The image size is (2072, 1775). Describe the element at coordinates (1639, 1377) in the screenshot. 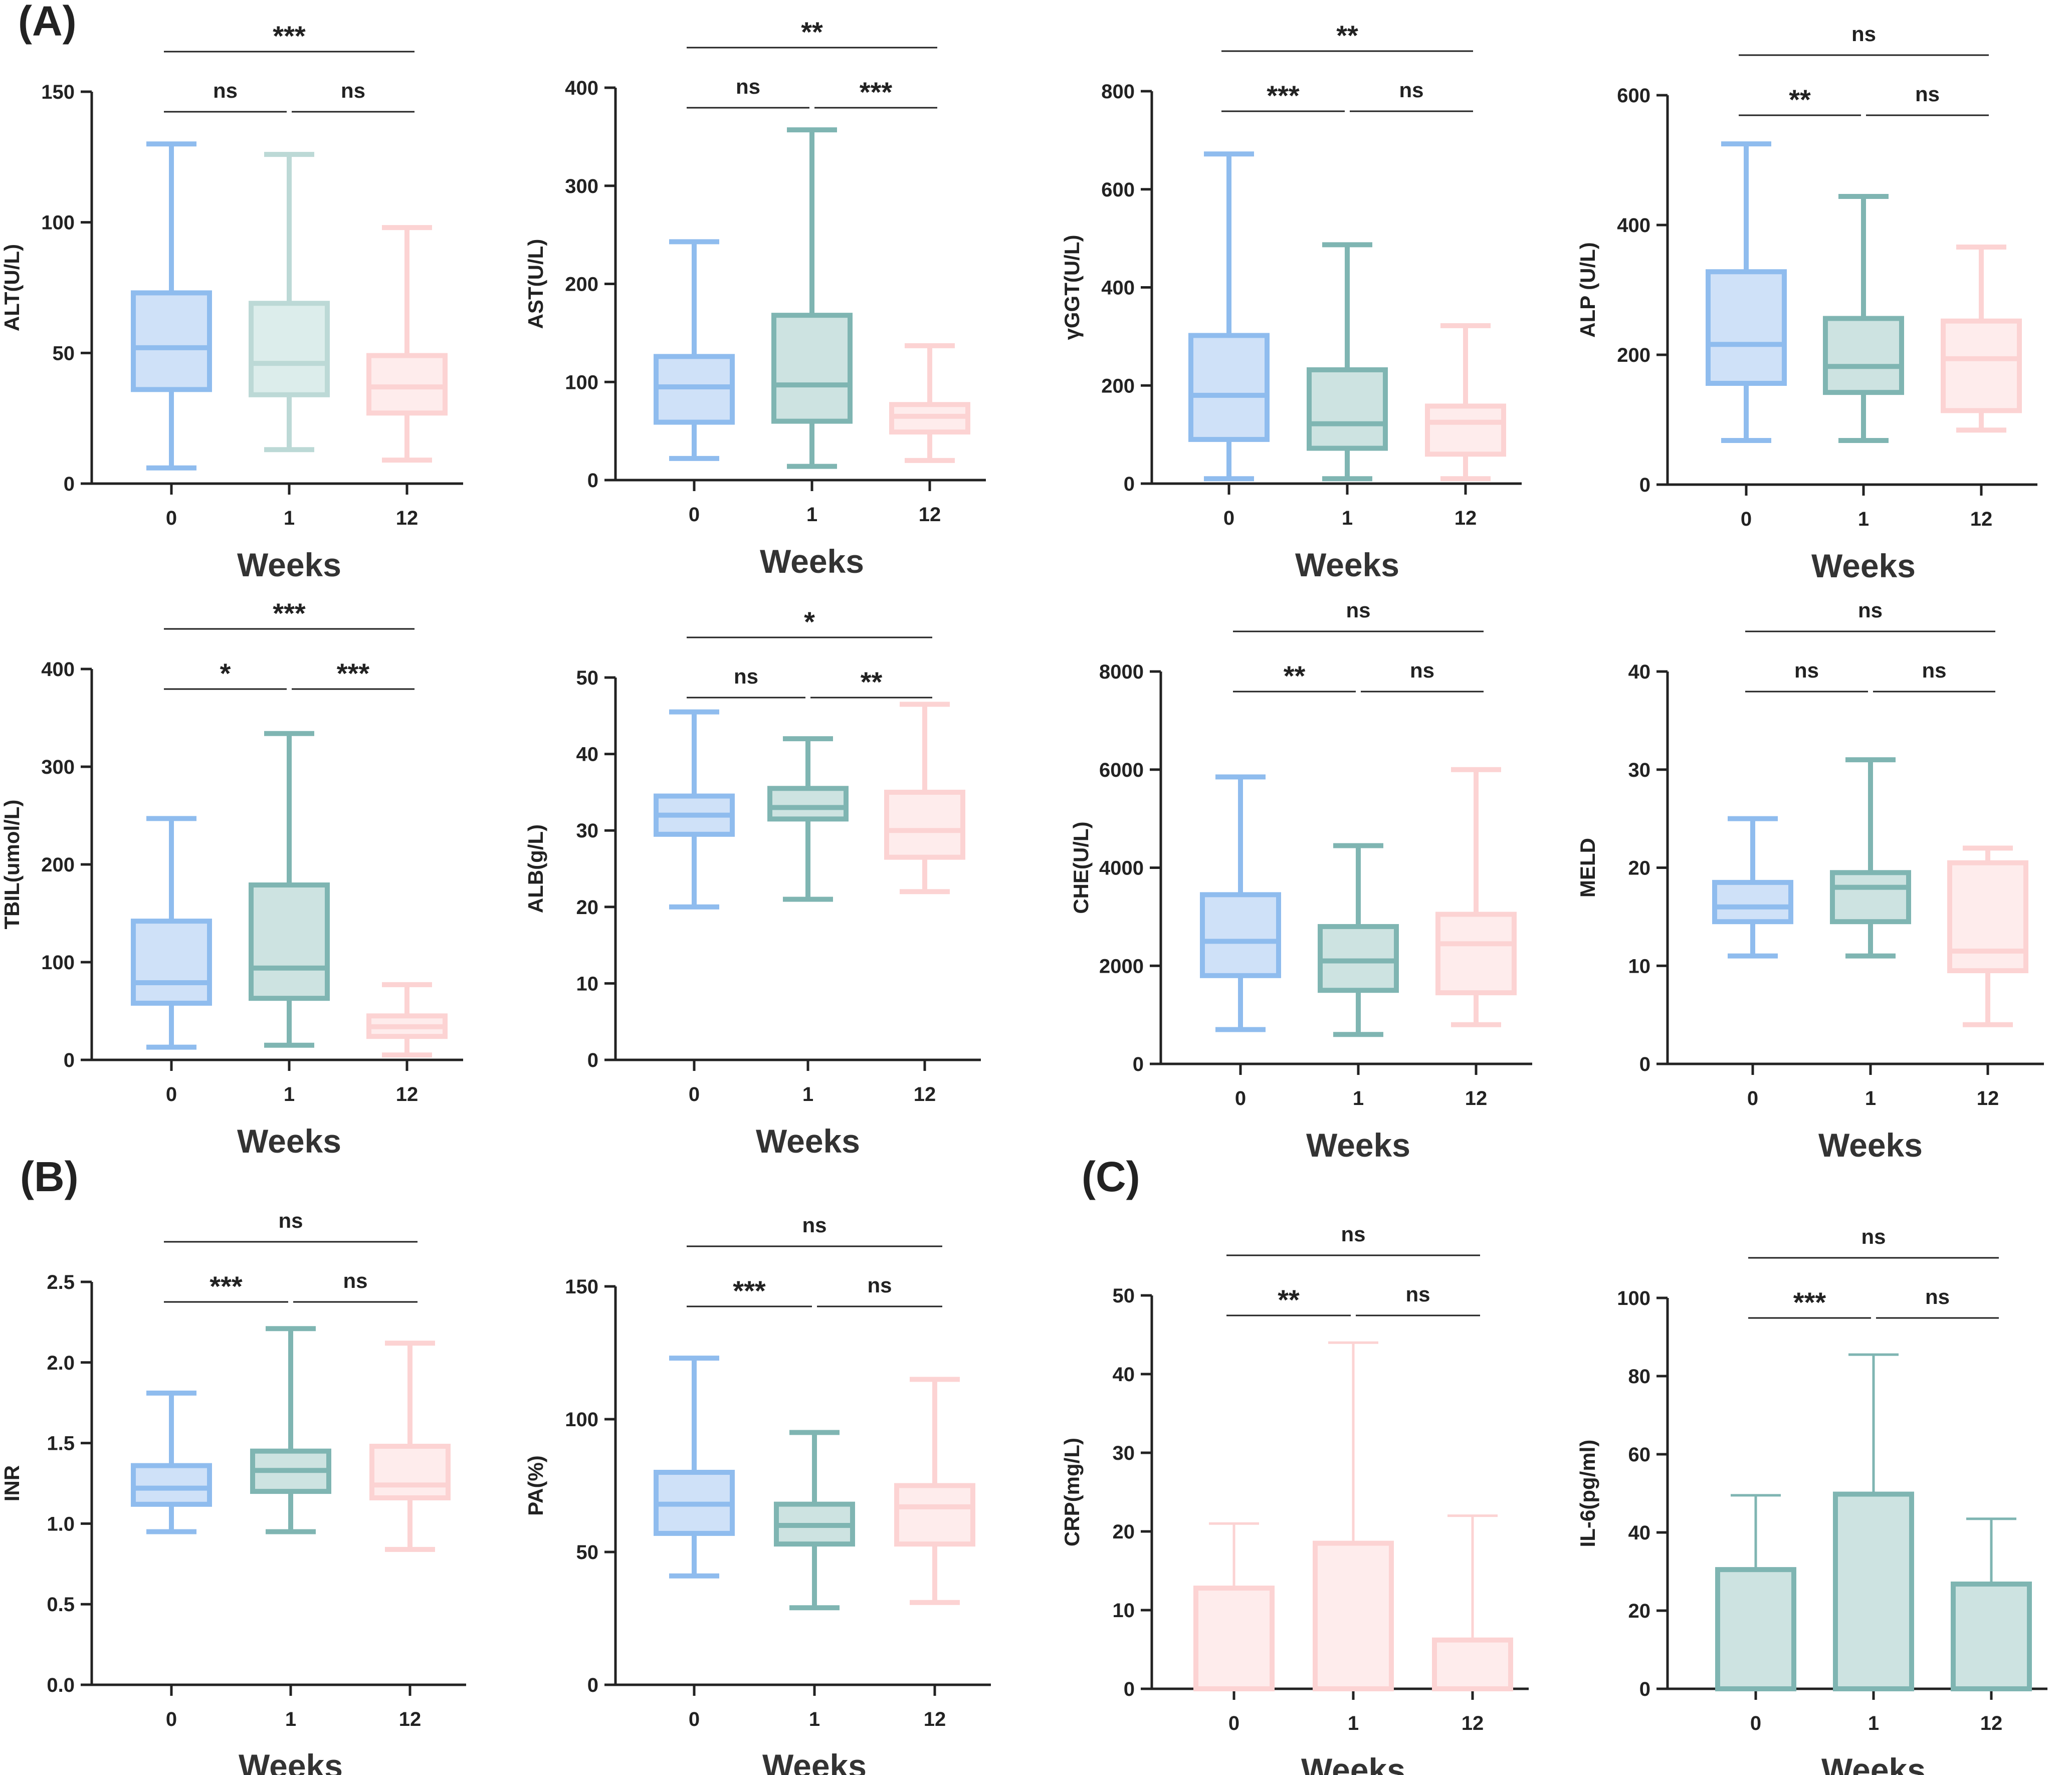

I see `y-tick-label: 80` at that location.